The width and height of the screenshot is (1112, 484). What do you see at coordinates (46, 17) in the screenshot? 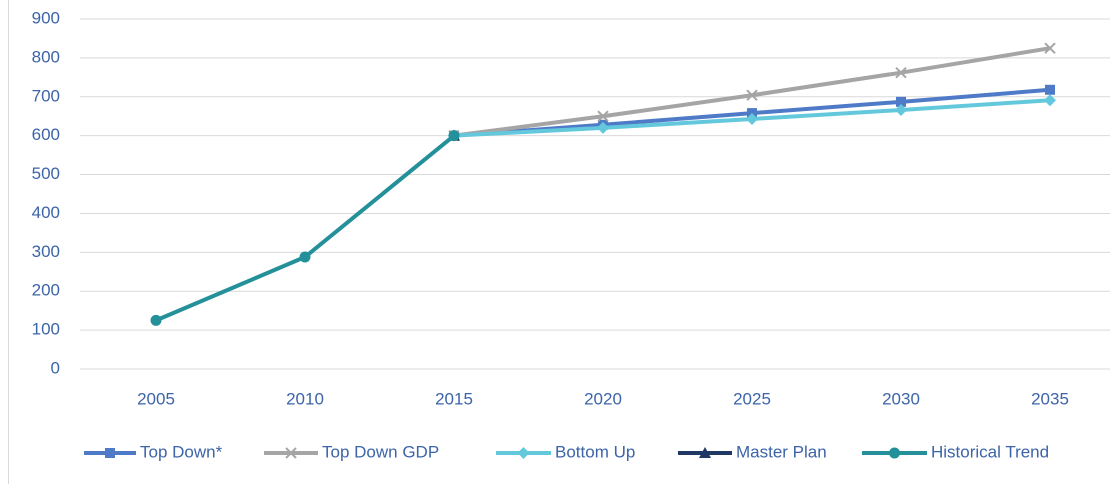
I see `y-tick-label: 900` at bounding box center [46, 17].